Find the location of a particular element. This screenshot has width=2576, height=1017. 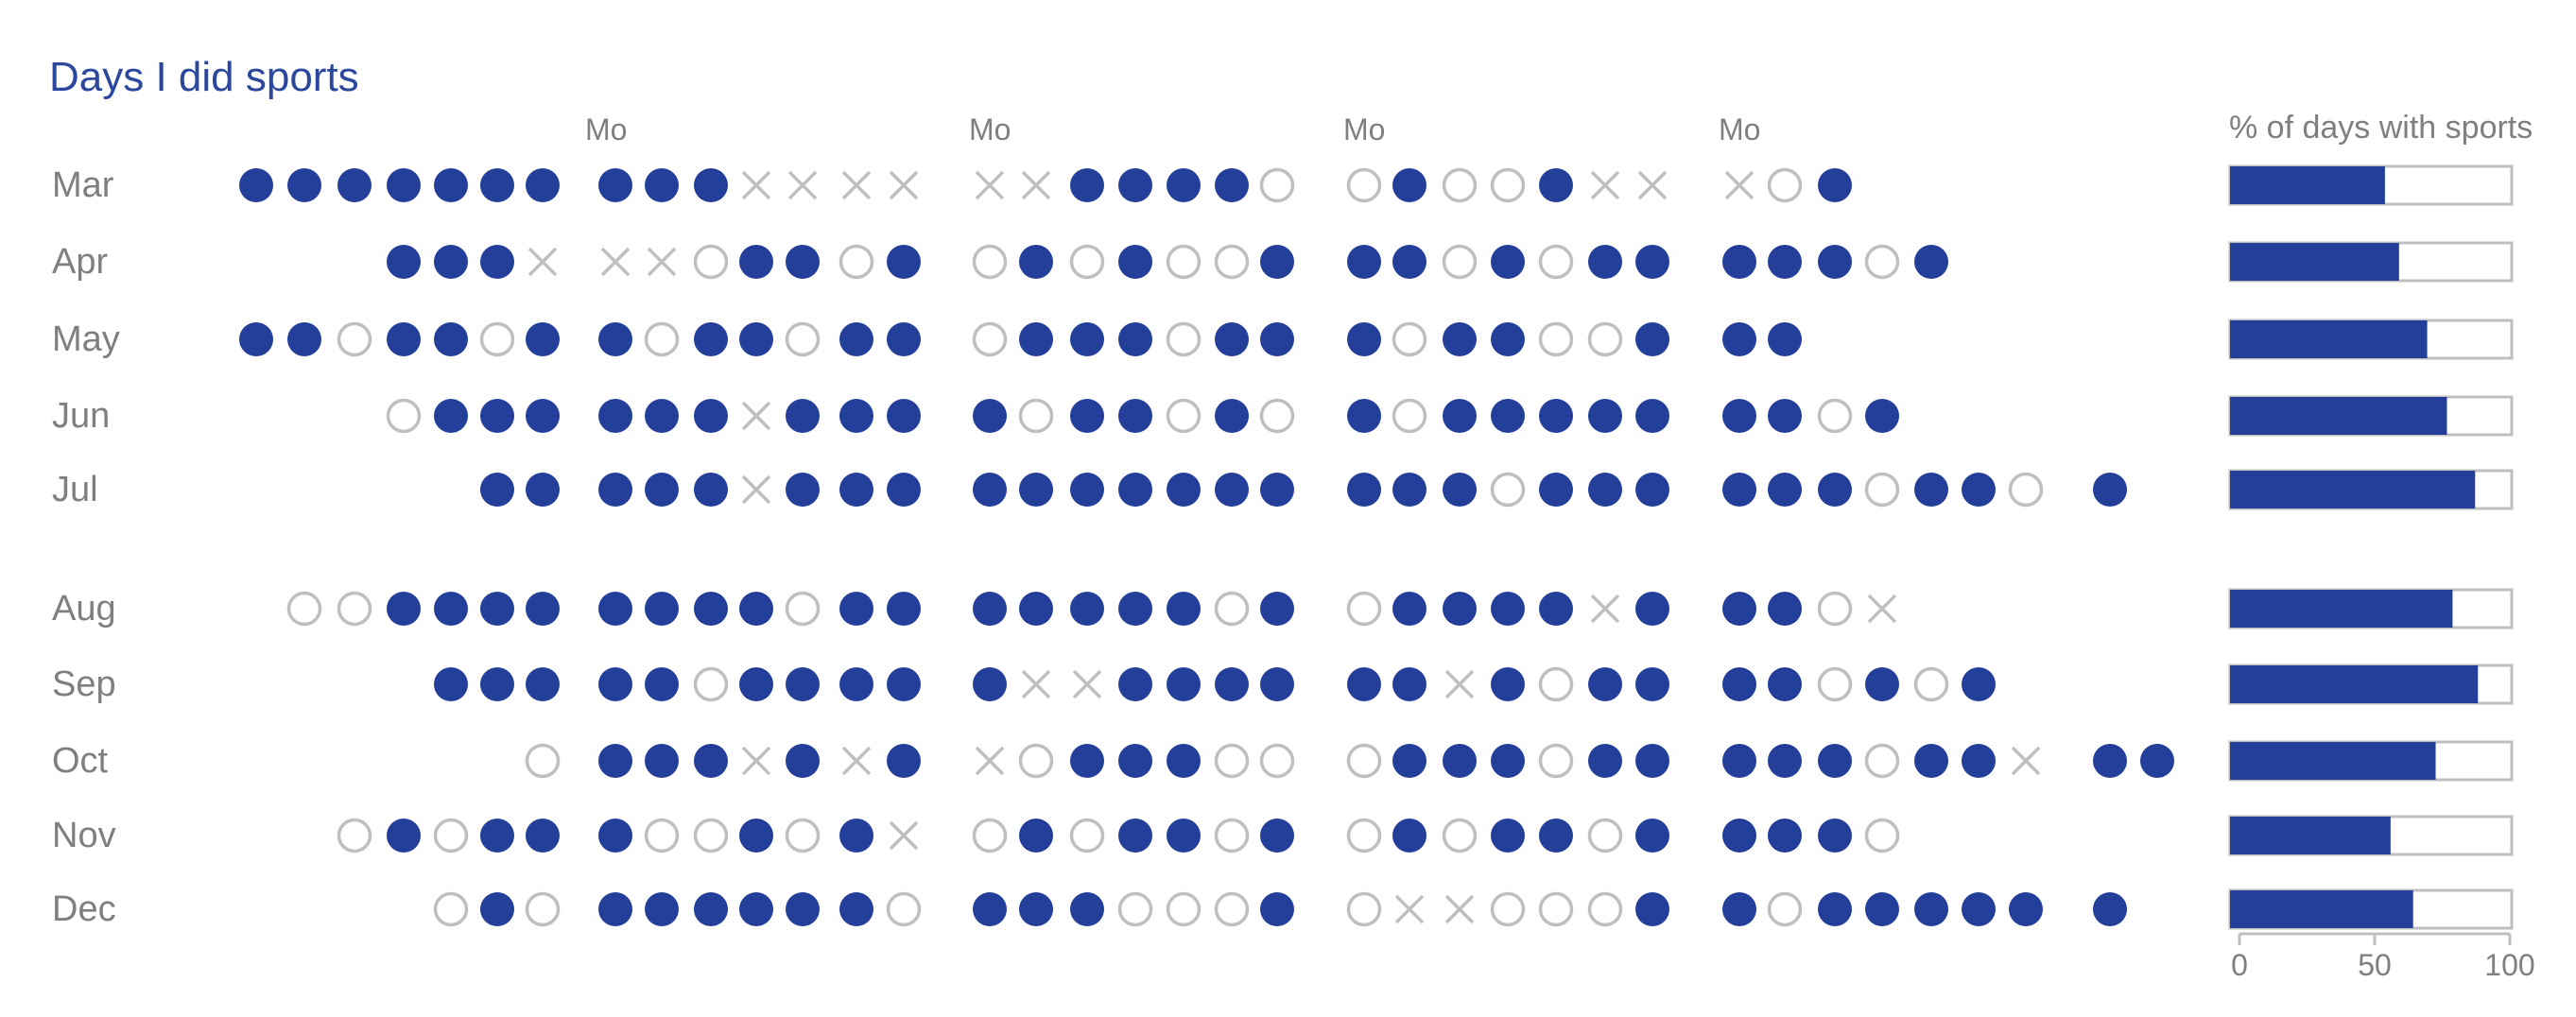

percent-axis-tick-label: 100 is located at coordinates (2509, 965).